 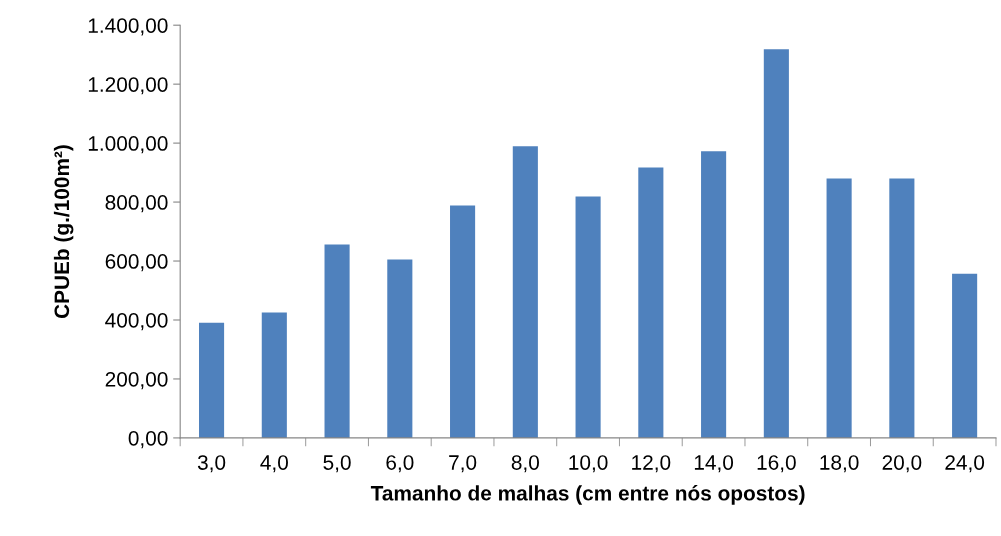 What do you see at coordinates (463, 464) in the screenshot?
I see `x-tick-label: 7,0` at bounding box center [463, 464].